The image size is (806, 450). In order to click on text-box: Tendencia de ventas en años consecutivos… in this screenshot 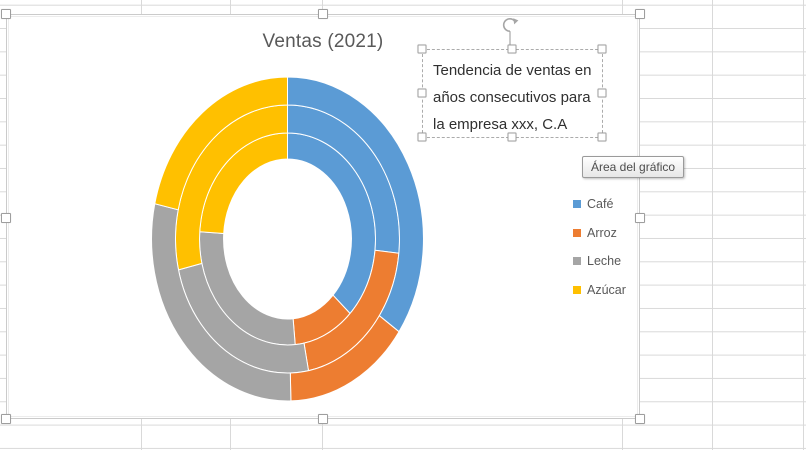, I will do `click(512, 93)`.